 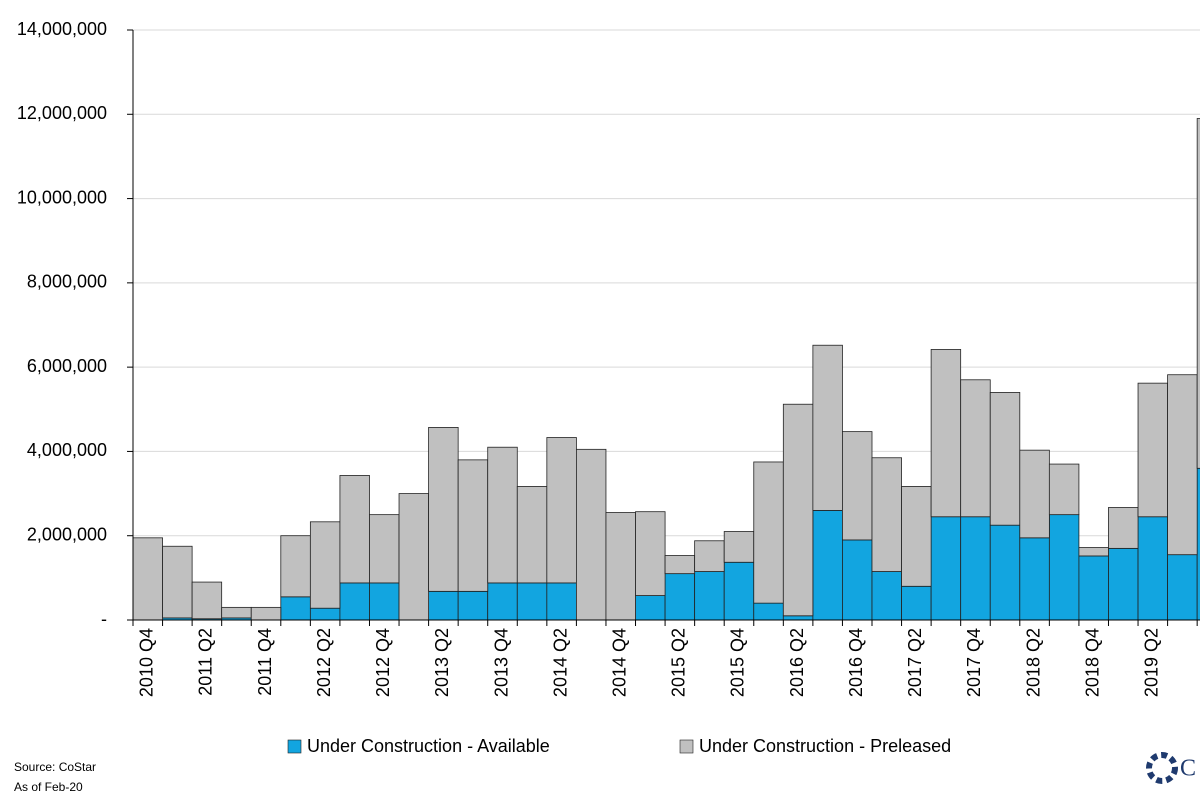 What do you see at coordinates (501, 662) in the screenshot?
I see `x-tick-label: 2013 Q4` at bounding box center [501, 662].